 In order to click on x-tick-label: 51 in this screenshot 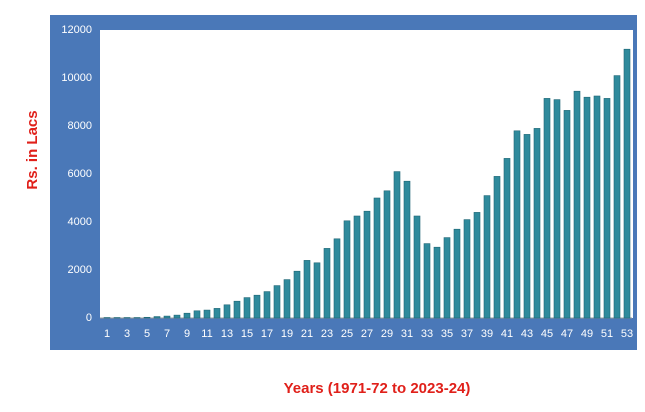, I will do `click(607, 334)`.